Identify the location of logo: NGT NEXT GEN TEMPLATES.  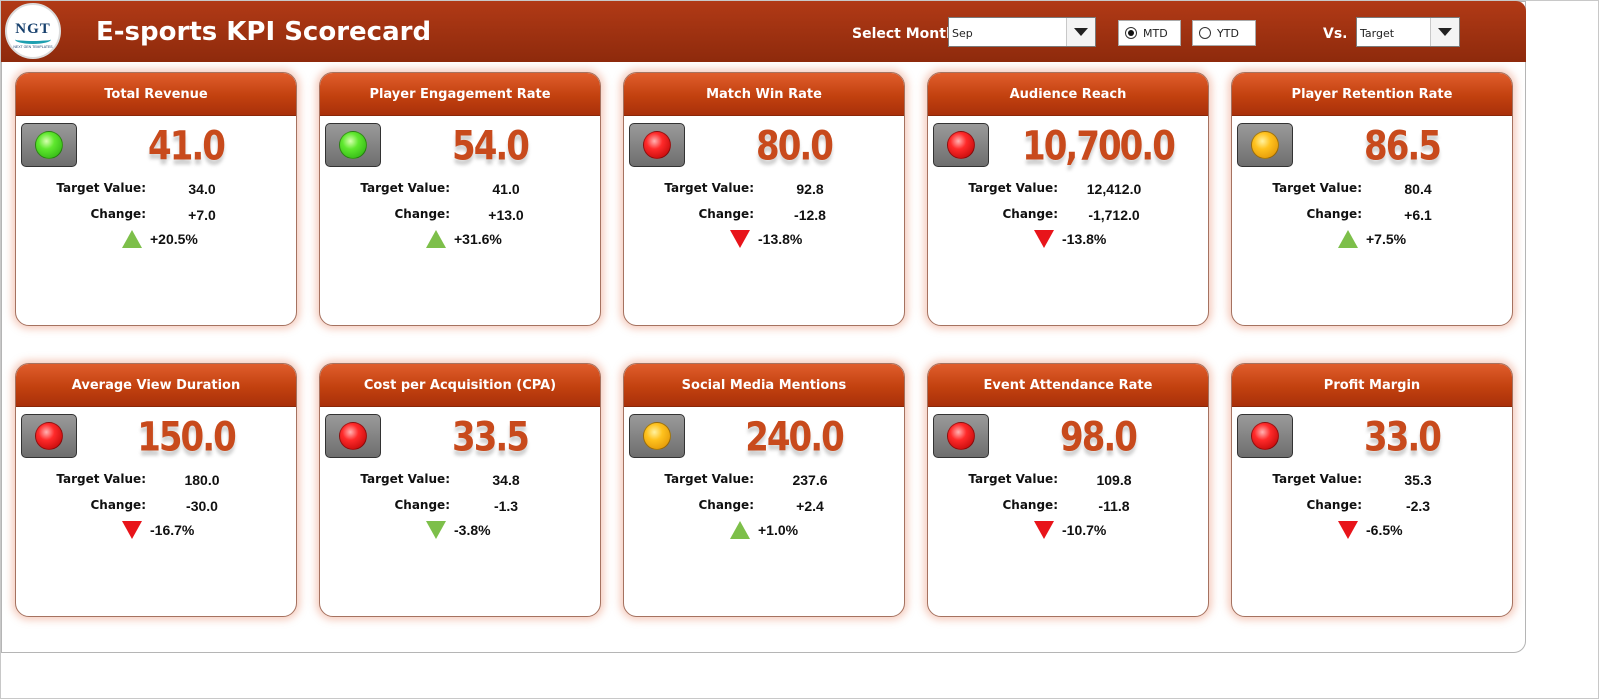
(33, 31).